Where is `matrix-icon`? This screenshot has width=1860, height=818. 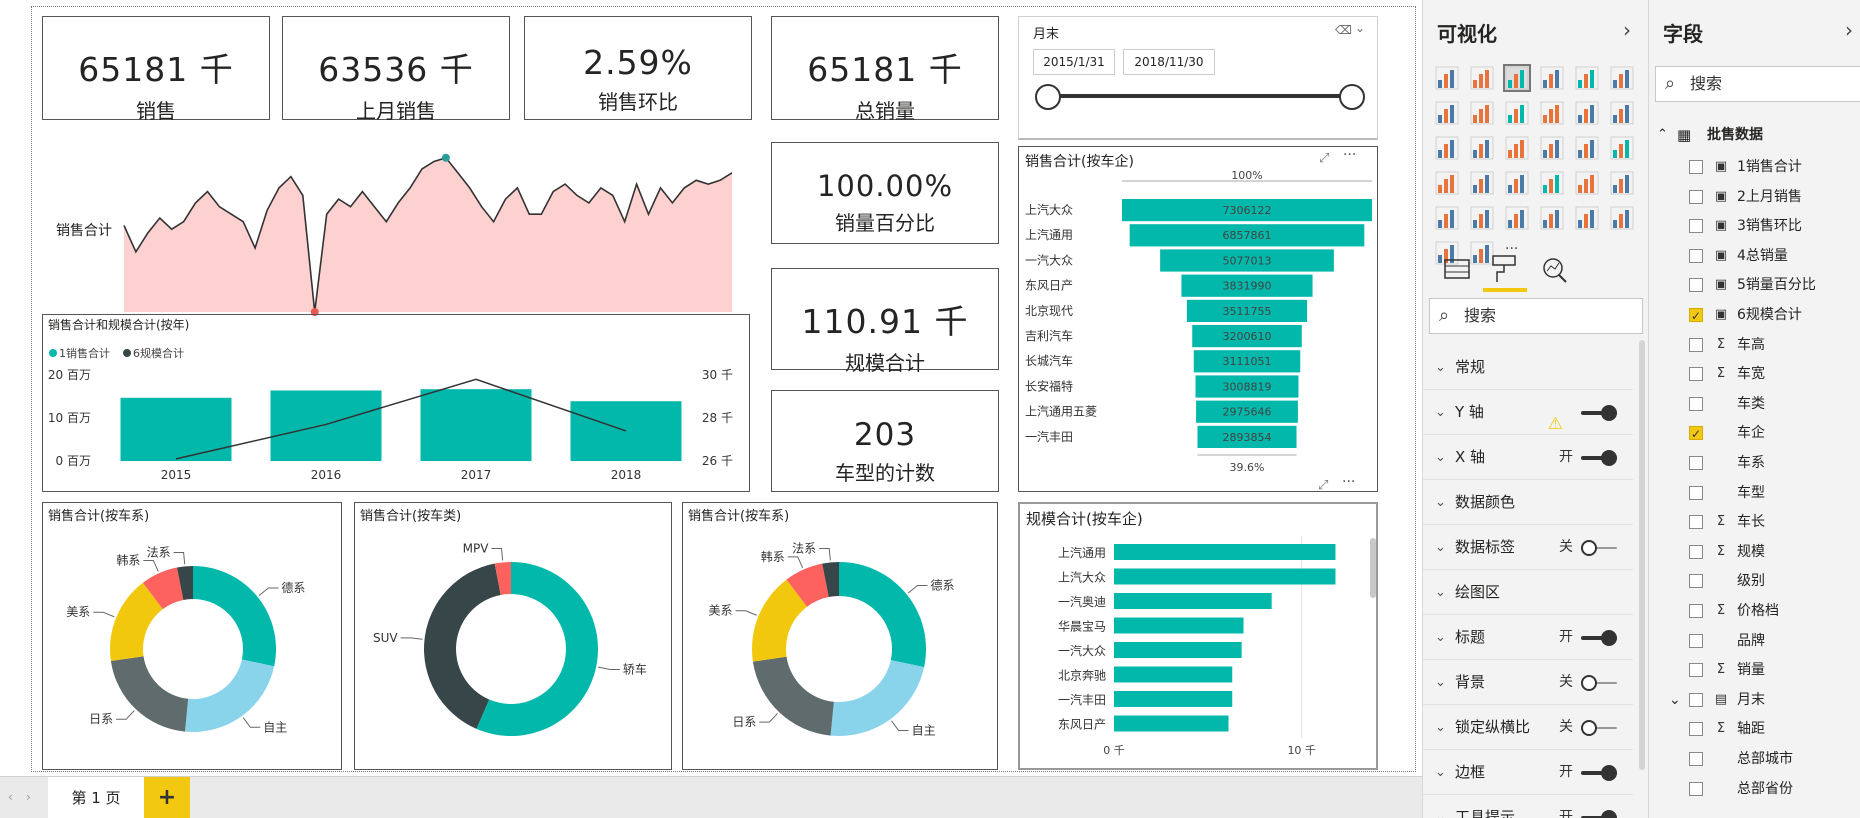 matrix-icon is located at coordinates (1517, 218).